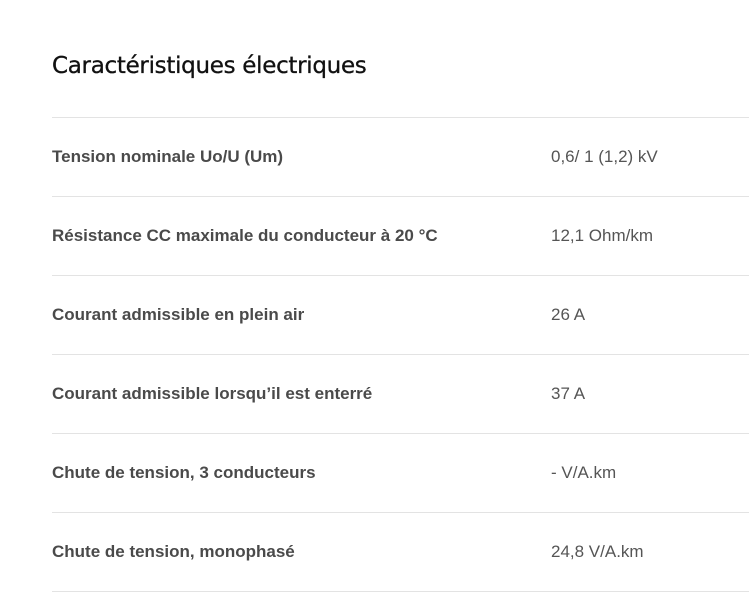 This screenshot has height=597, width=749. I want to click on row-value: 37 A, so click(568, 393).